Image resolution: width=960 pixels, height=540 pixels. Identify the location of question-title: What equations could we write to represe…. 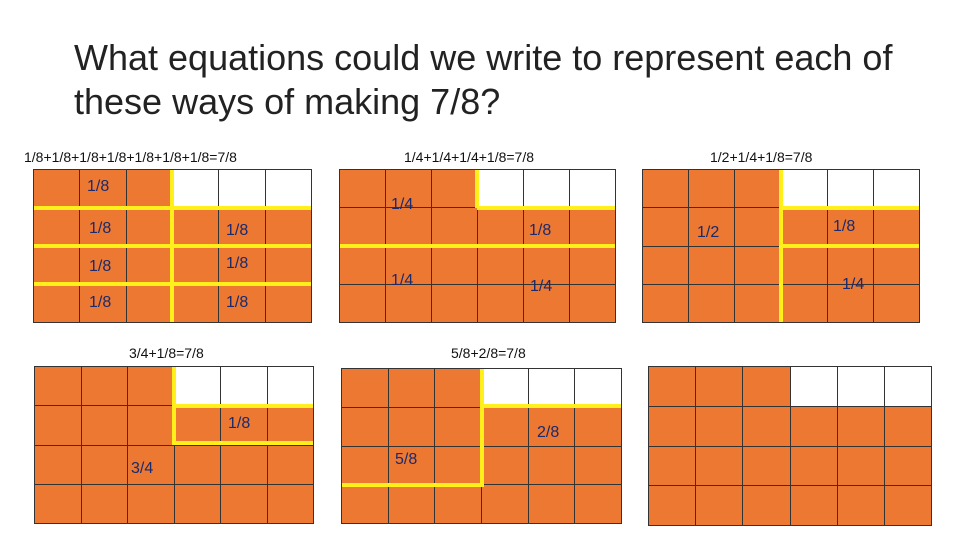
(483, 79).